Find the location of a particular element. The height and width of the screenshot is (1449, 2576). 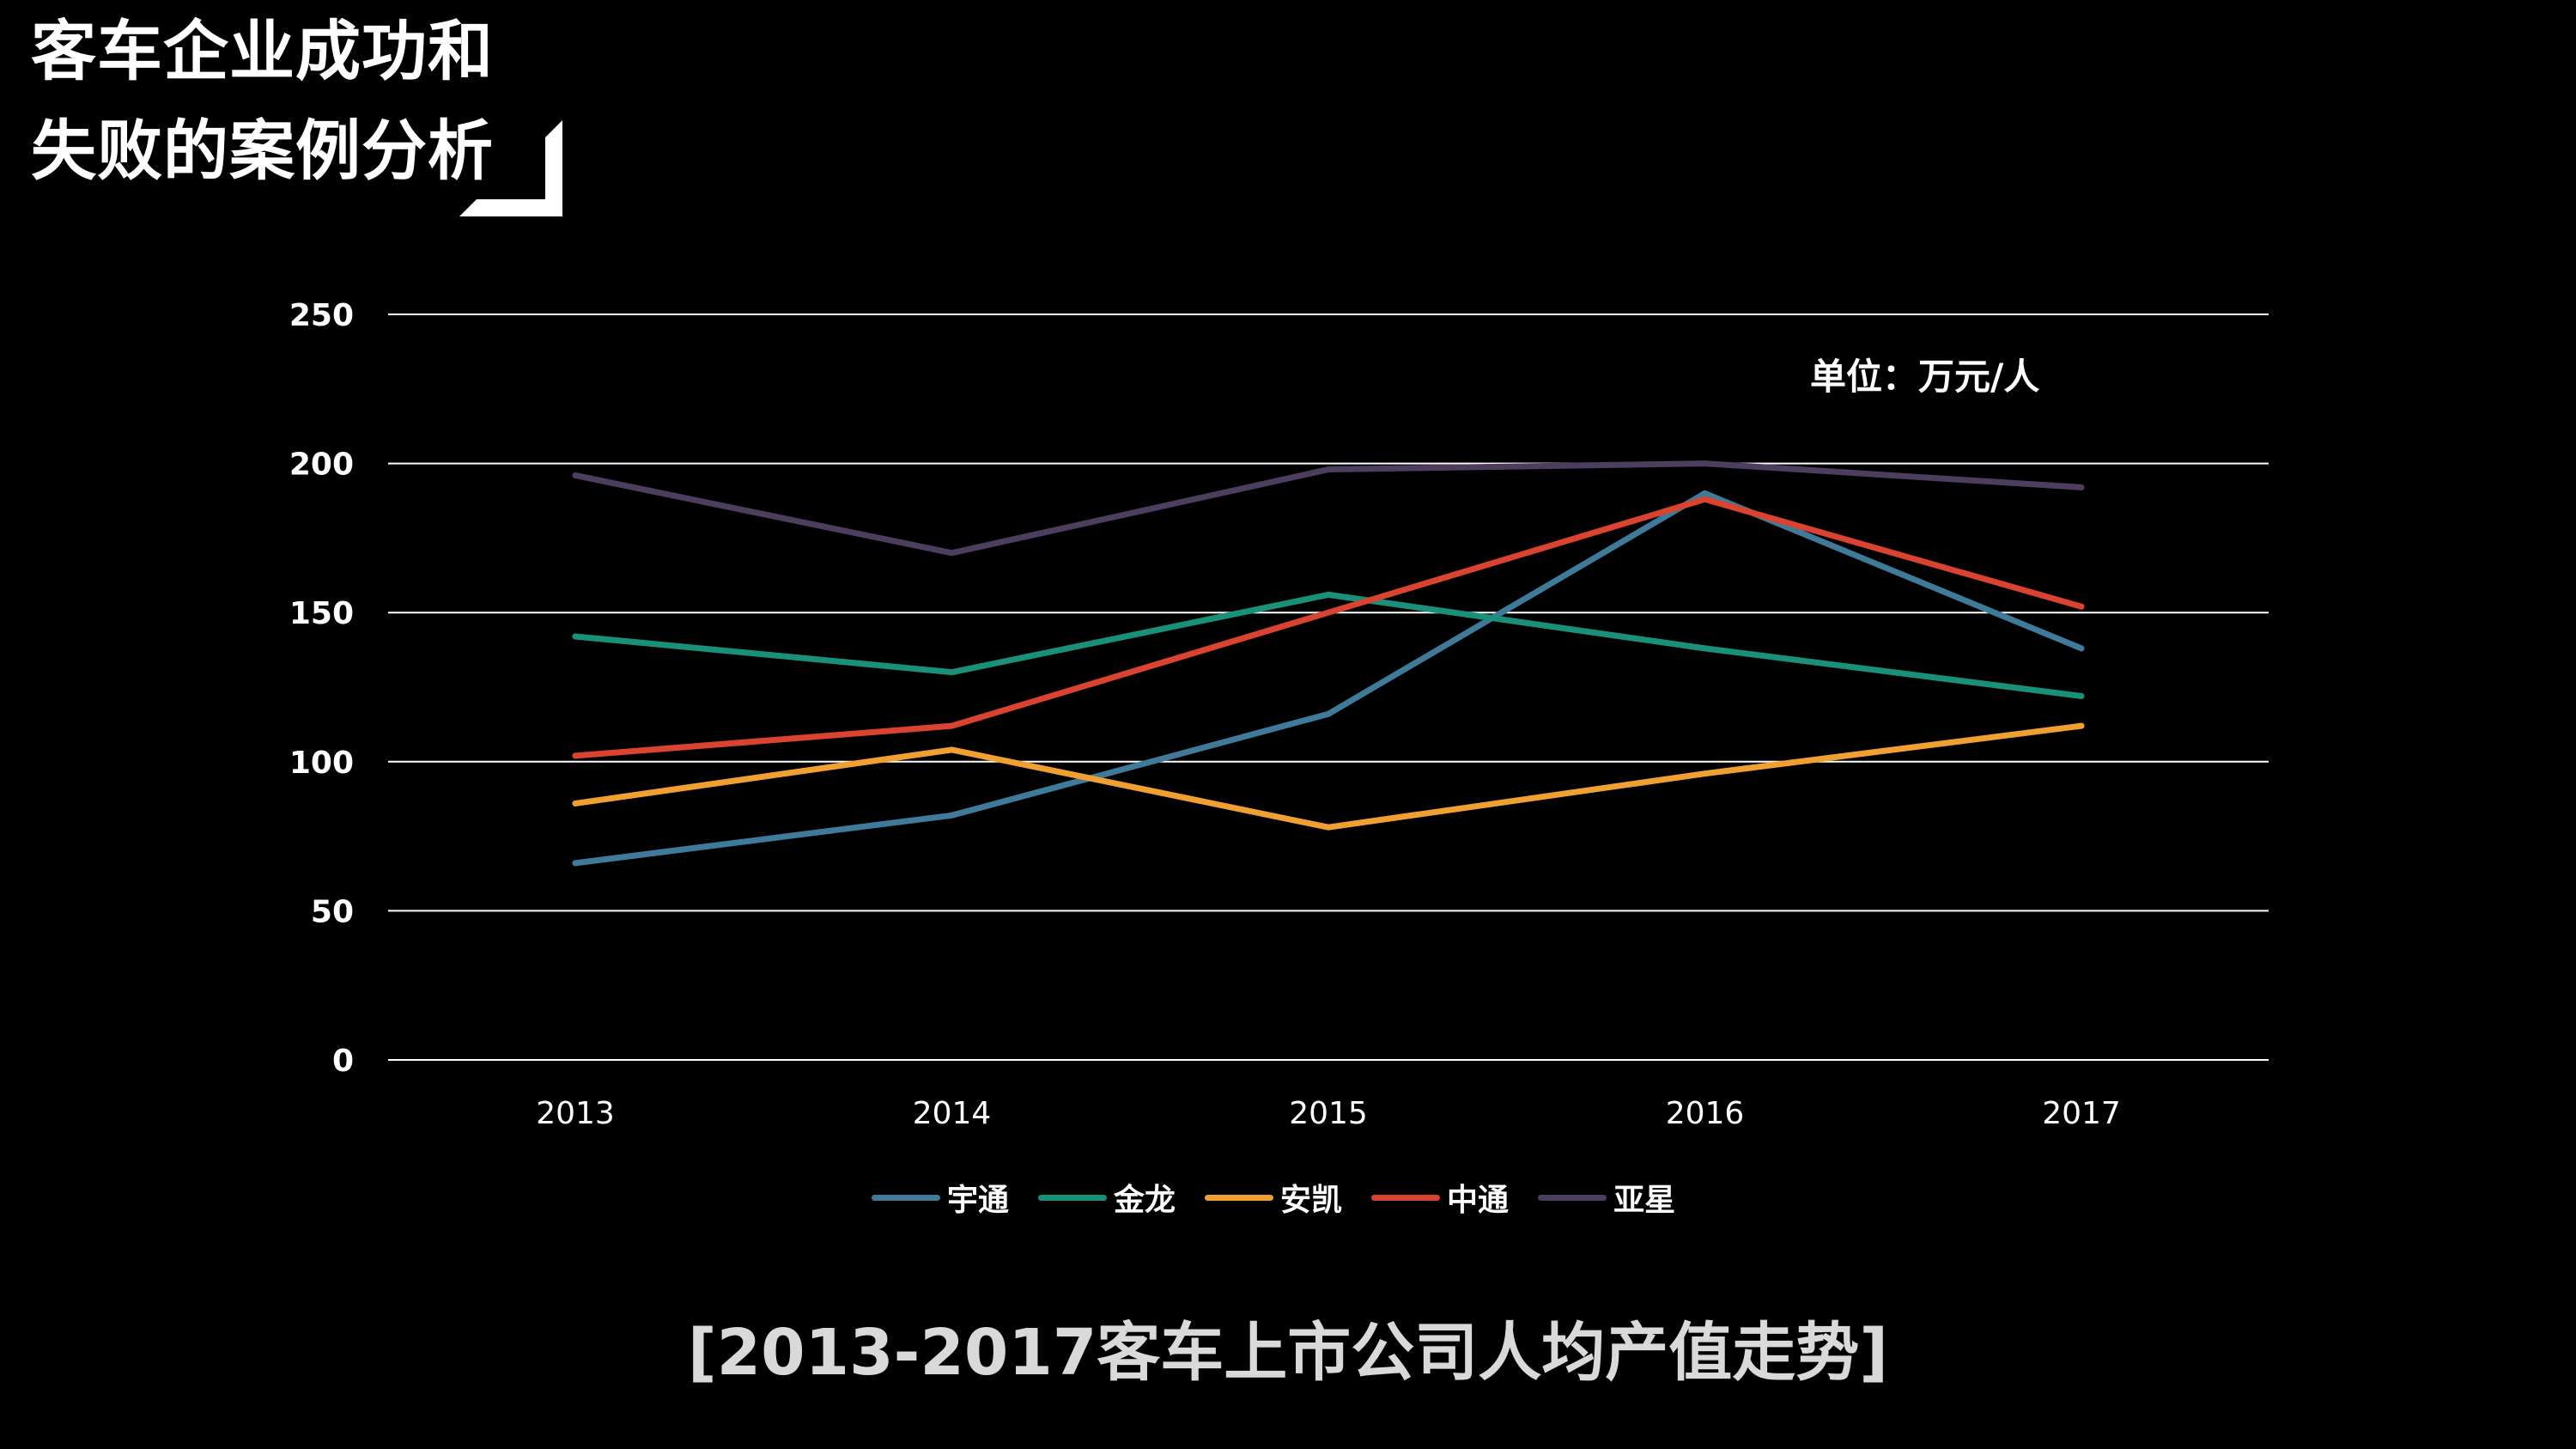

legend-item-1: 宇通 is located at coordinates (940, 1197).